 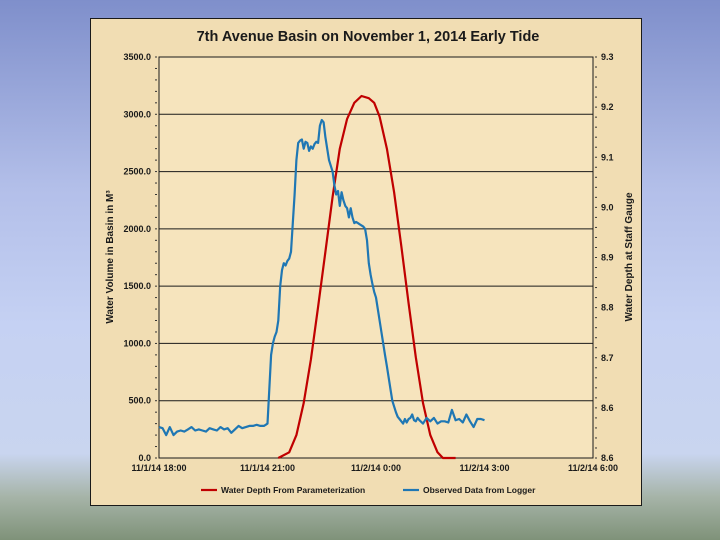 What do you see at coordinates (607, 107) in the screenshot?
I see `y2-tick-label: 9.2` at bounding box center [607, 107].